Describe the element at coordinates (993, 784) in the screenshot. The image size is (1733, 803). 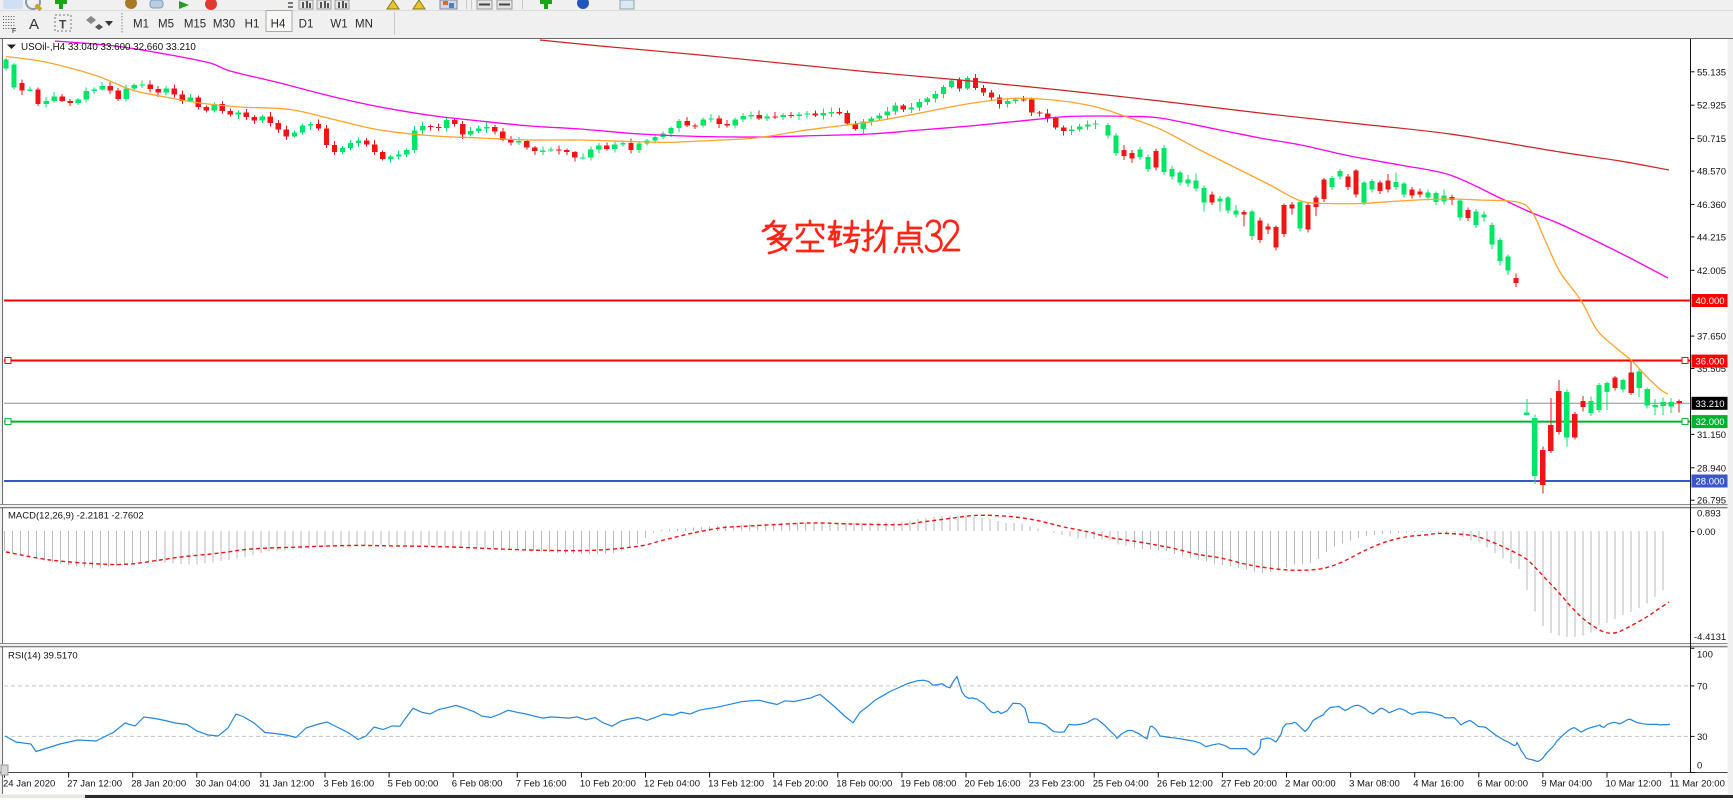
I see `svg-text: 20 Feb 16:00` at that location.